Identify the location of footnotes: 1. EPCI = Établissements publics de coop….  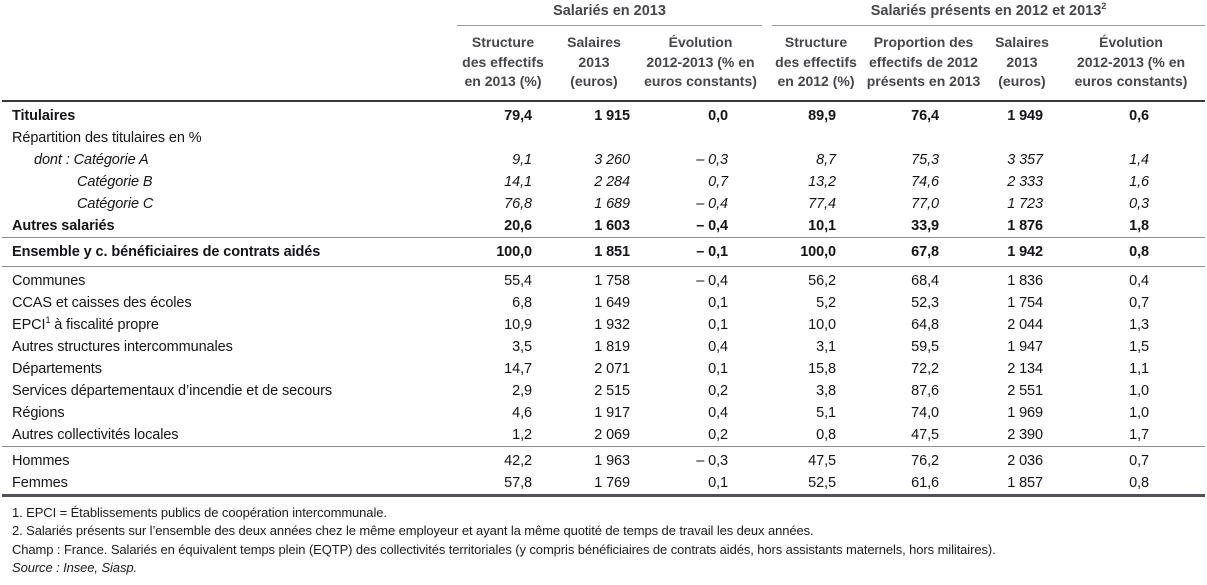
(604, 541).